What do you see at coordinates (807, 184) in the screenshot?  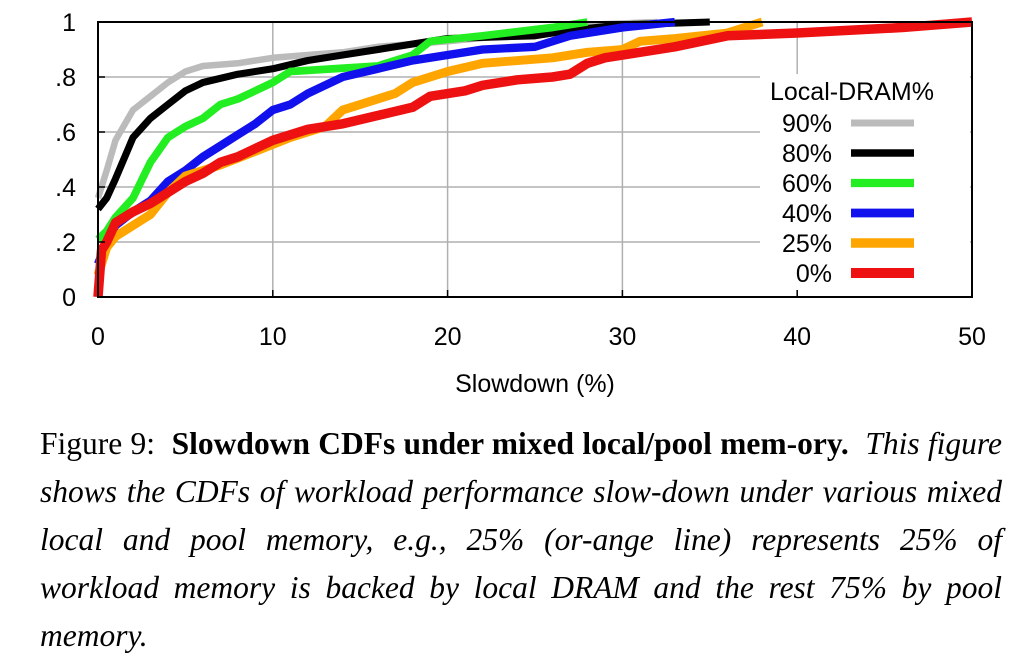 I see `legend-label: 60%` at bounding box center [807, 184].